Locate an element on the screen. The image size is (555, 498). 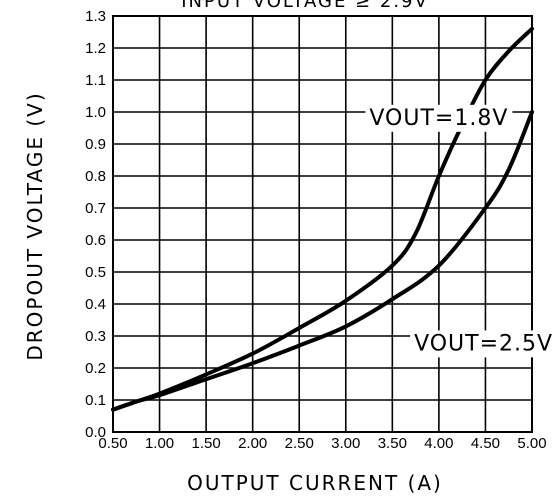
x-tick-label-8: 4.50 is located at coordinates (485, 443).